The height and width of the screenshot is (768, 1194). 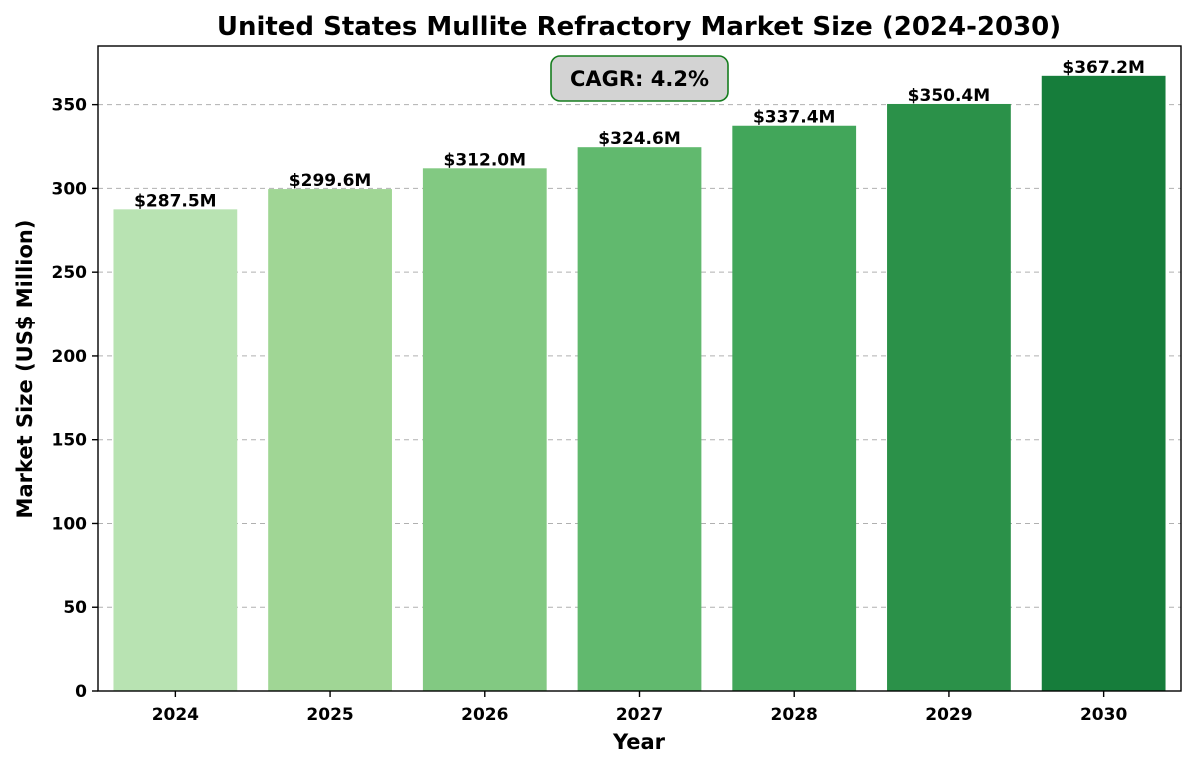 I want to click on cagr-badge, so click(x=639, y=78).